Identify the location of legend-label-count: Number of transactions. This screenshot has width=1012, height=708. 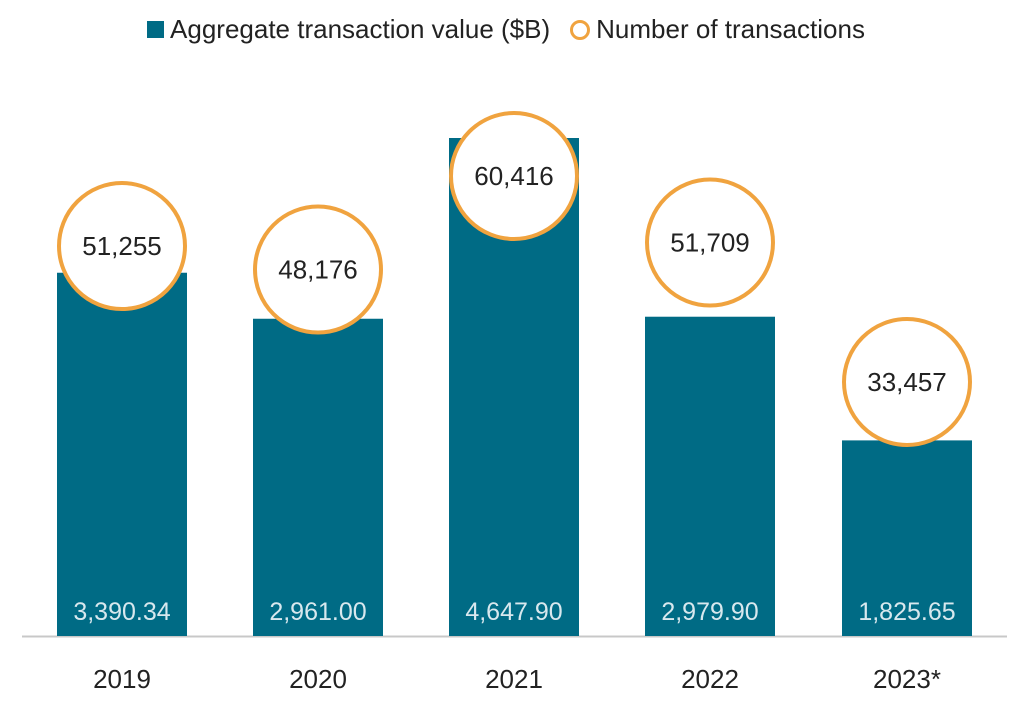
(730, 29).